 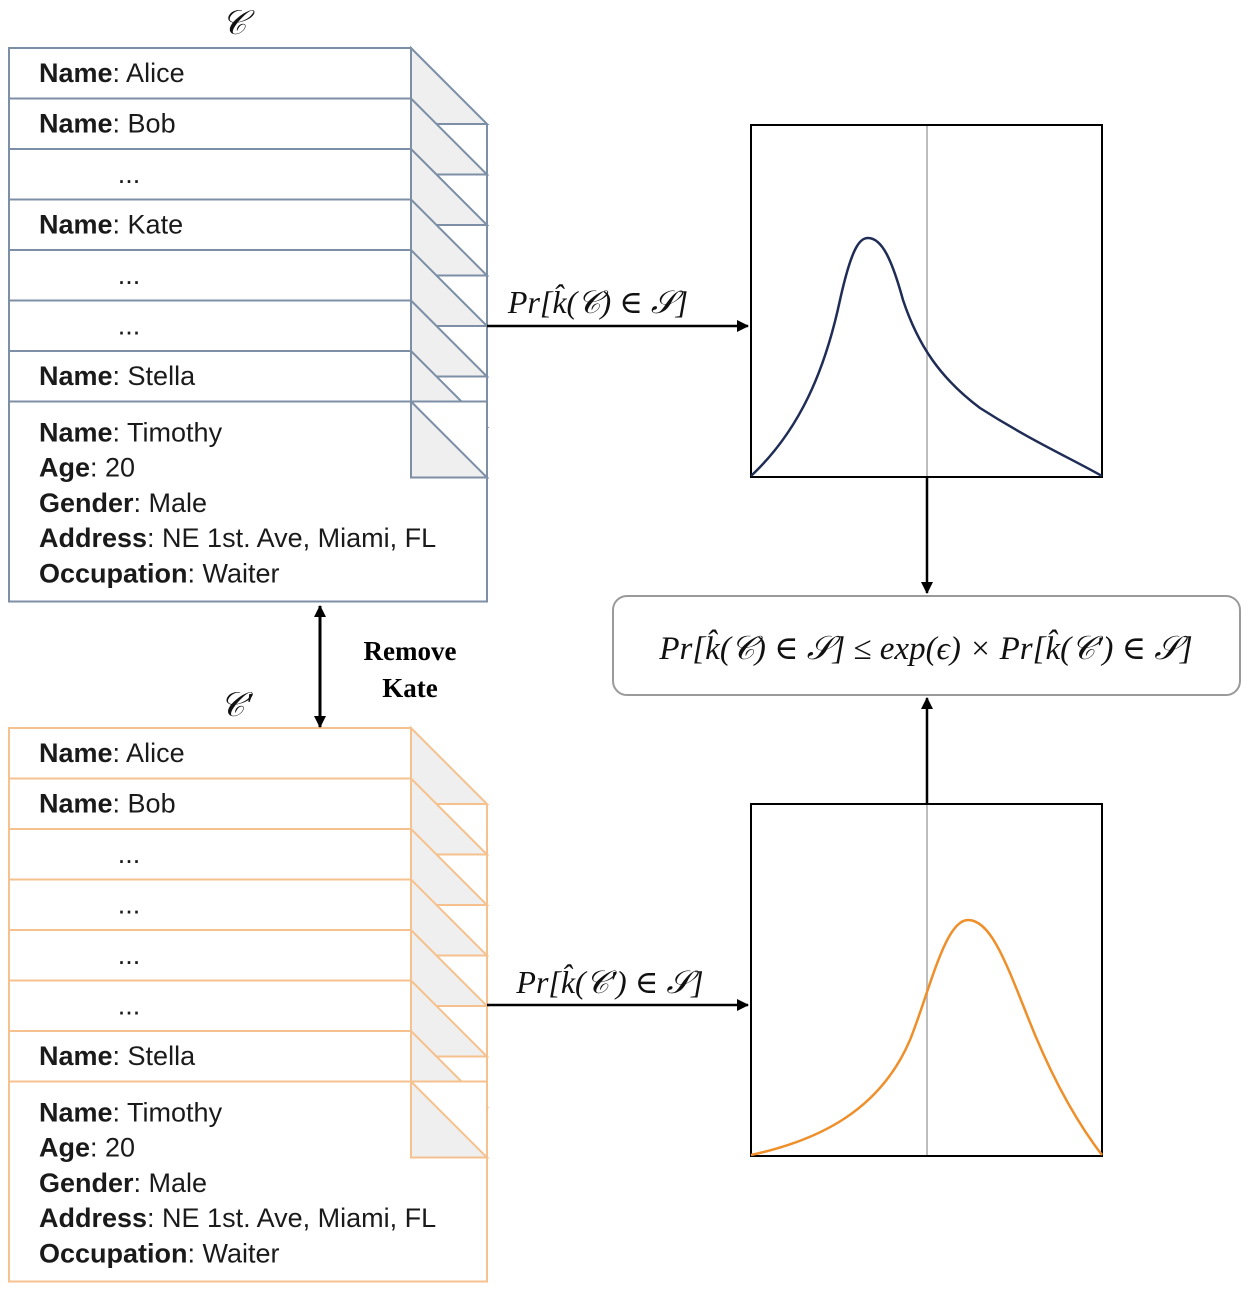 What do you see at coordinates (148, 225) in the screenshot?
I see `field-value: : Kate` at bounding box center [148, 225].